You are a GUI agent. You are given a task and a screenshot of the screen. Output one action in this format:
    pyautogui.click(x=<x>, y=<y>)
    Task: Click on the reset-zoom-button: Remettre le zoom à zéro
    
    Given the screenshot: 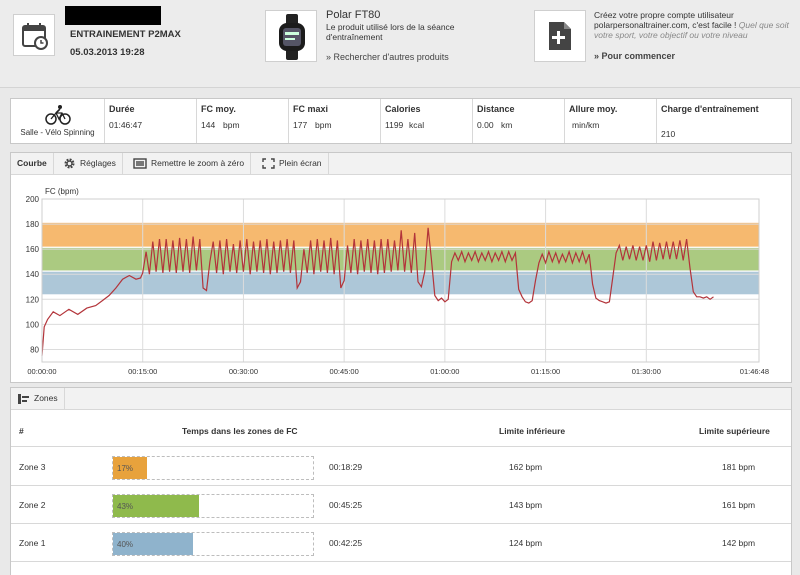 What is the action you would take?
    pyautogui.click(x=189, y=163)
    